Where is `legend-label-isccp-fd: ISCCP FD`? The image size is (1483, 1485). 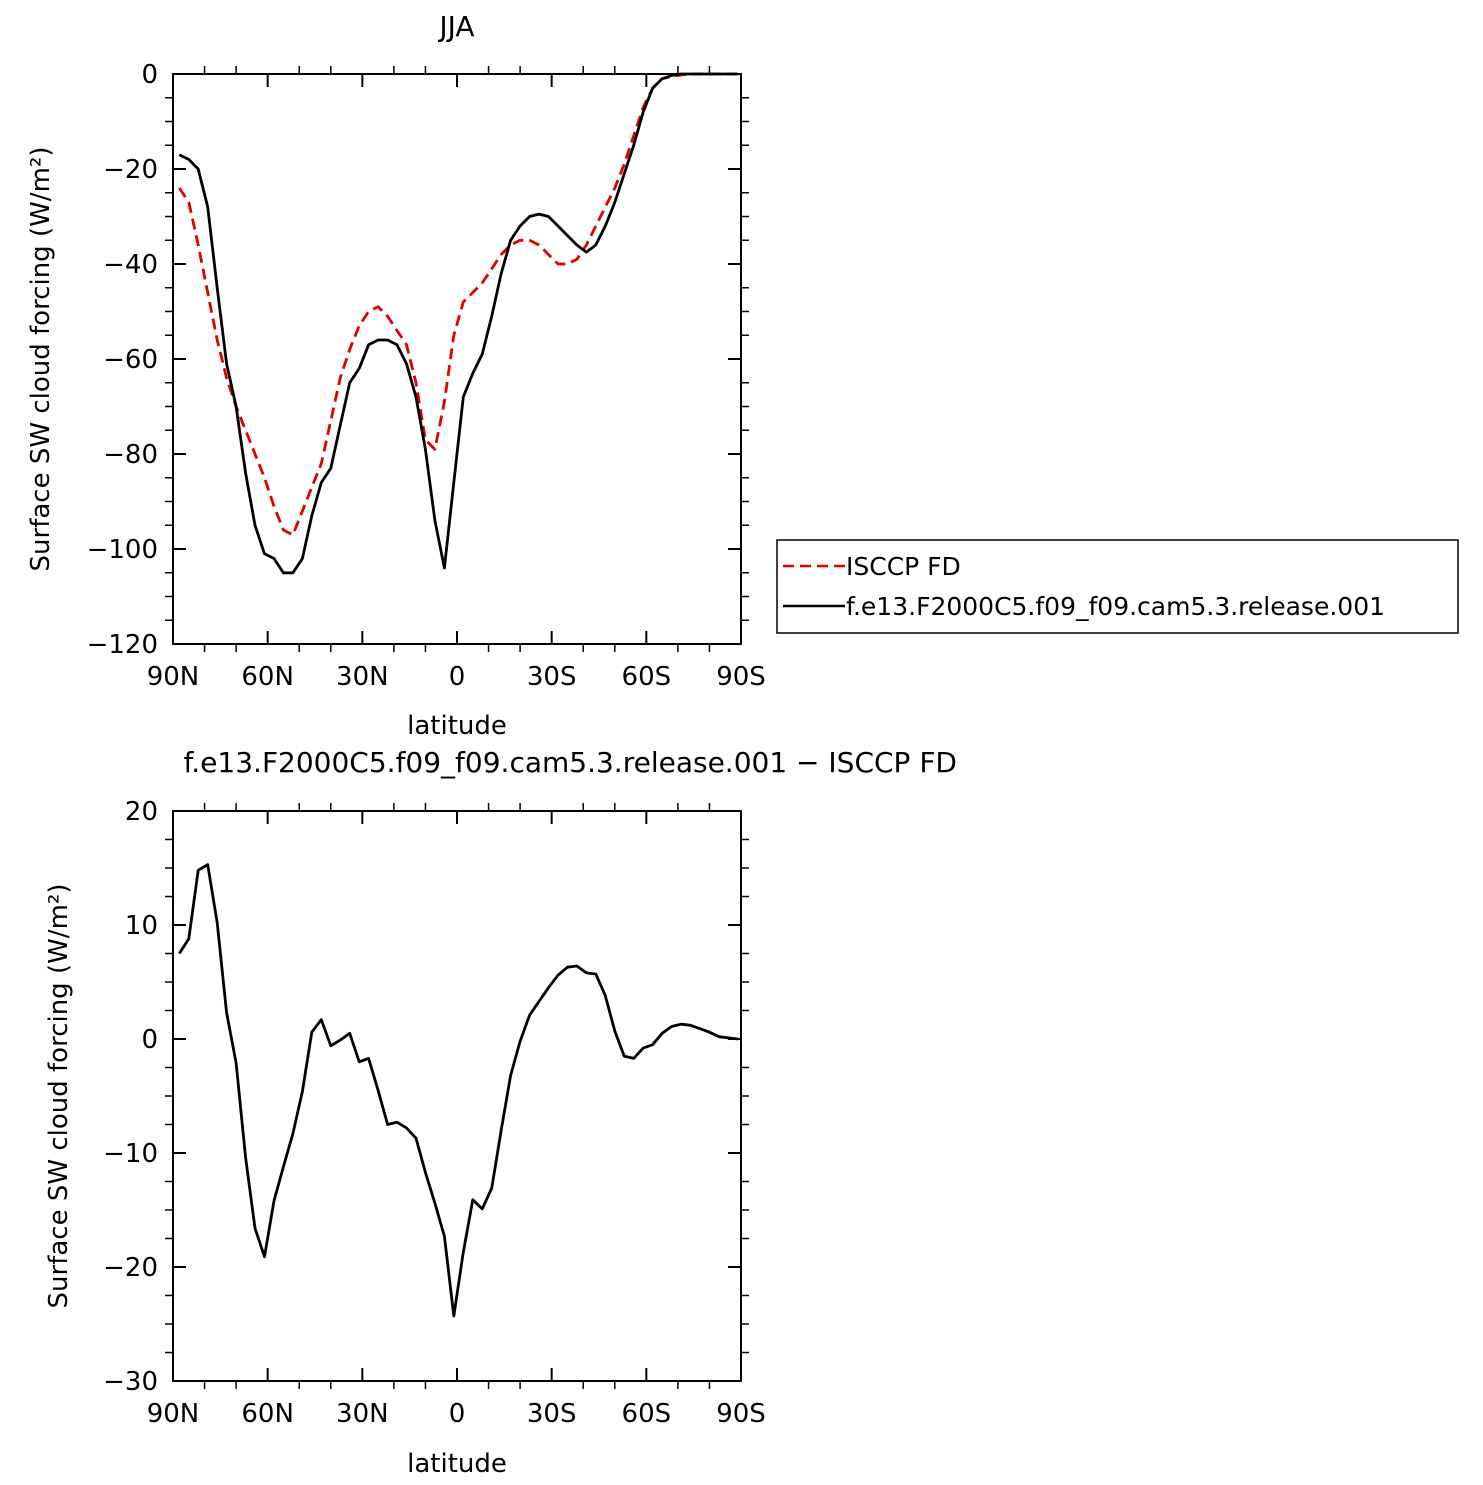 legend-label-isccp-fd: ISCCP FD is located at coordinates (903, 566).